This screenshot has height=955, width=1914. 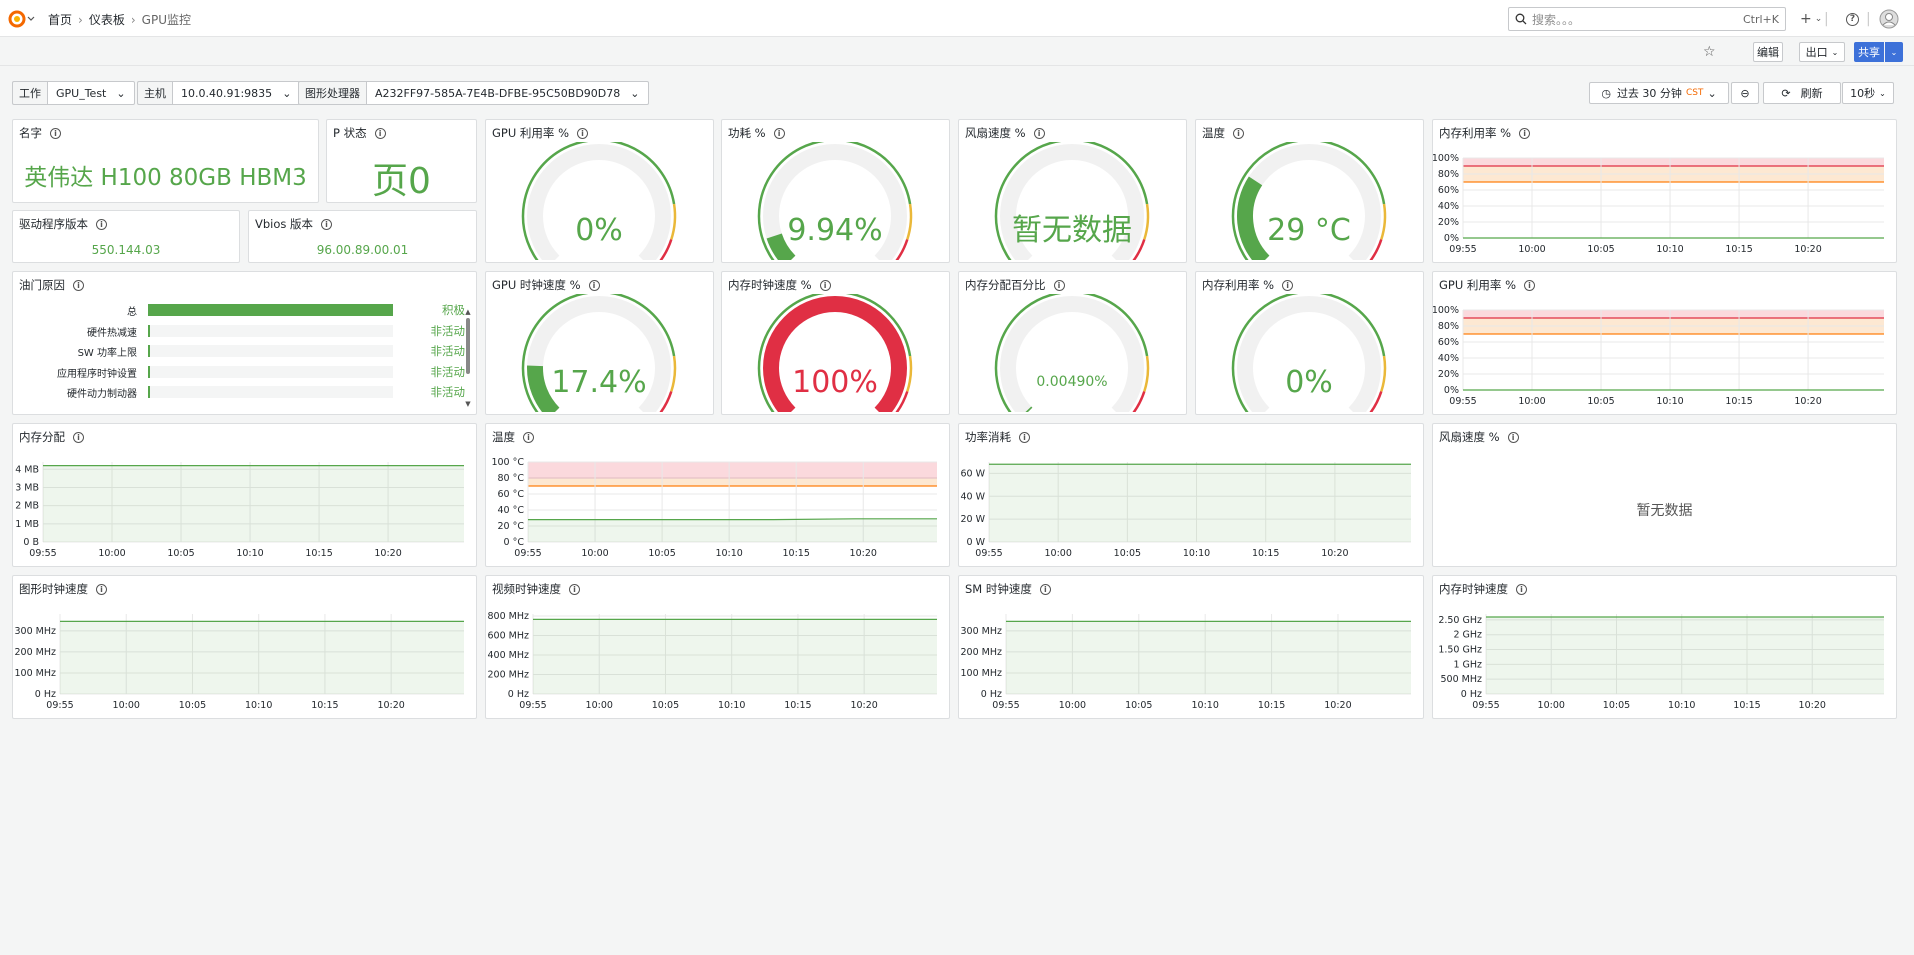 What do you see at coordinates (27, 524) in the screenshot?
I see `y-tick-label: 1 MB` at bounding box center [27, 524].